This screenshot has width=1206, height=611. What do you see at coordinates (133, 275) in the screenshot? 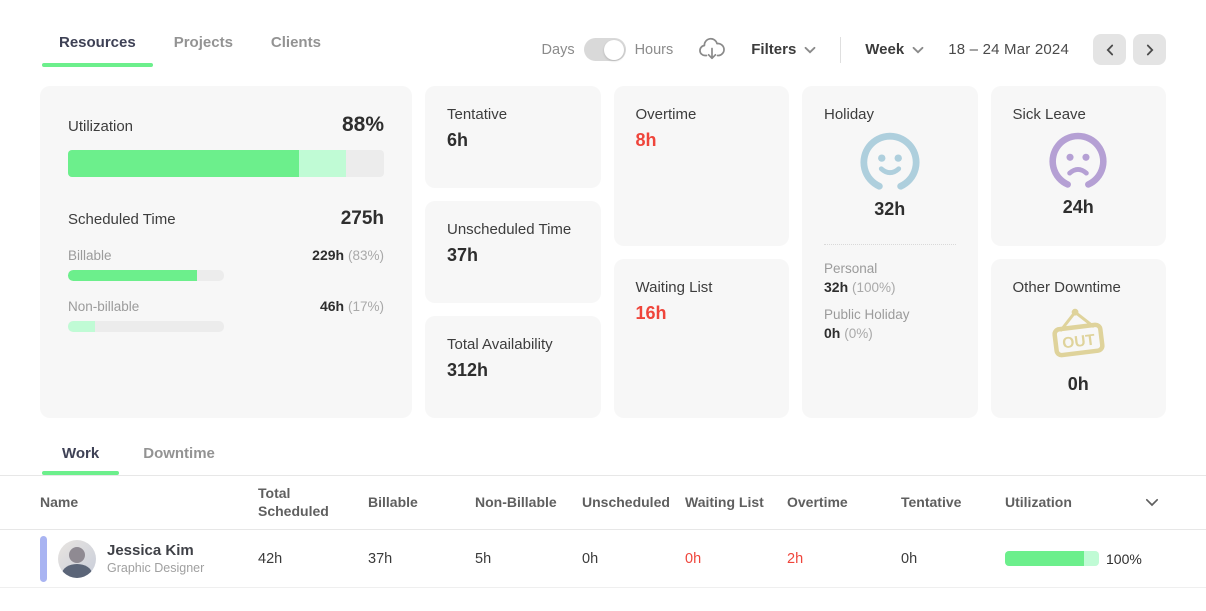
I see `billable-bar-fill` at bounding box center [133, 275].